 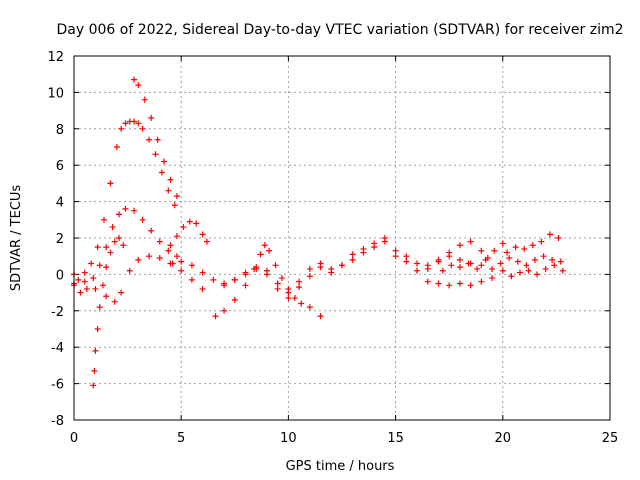 I want to click on y-tick-label: 12, so click(x=55, y=57).